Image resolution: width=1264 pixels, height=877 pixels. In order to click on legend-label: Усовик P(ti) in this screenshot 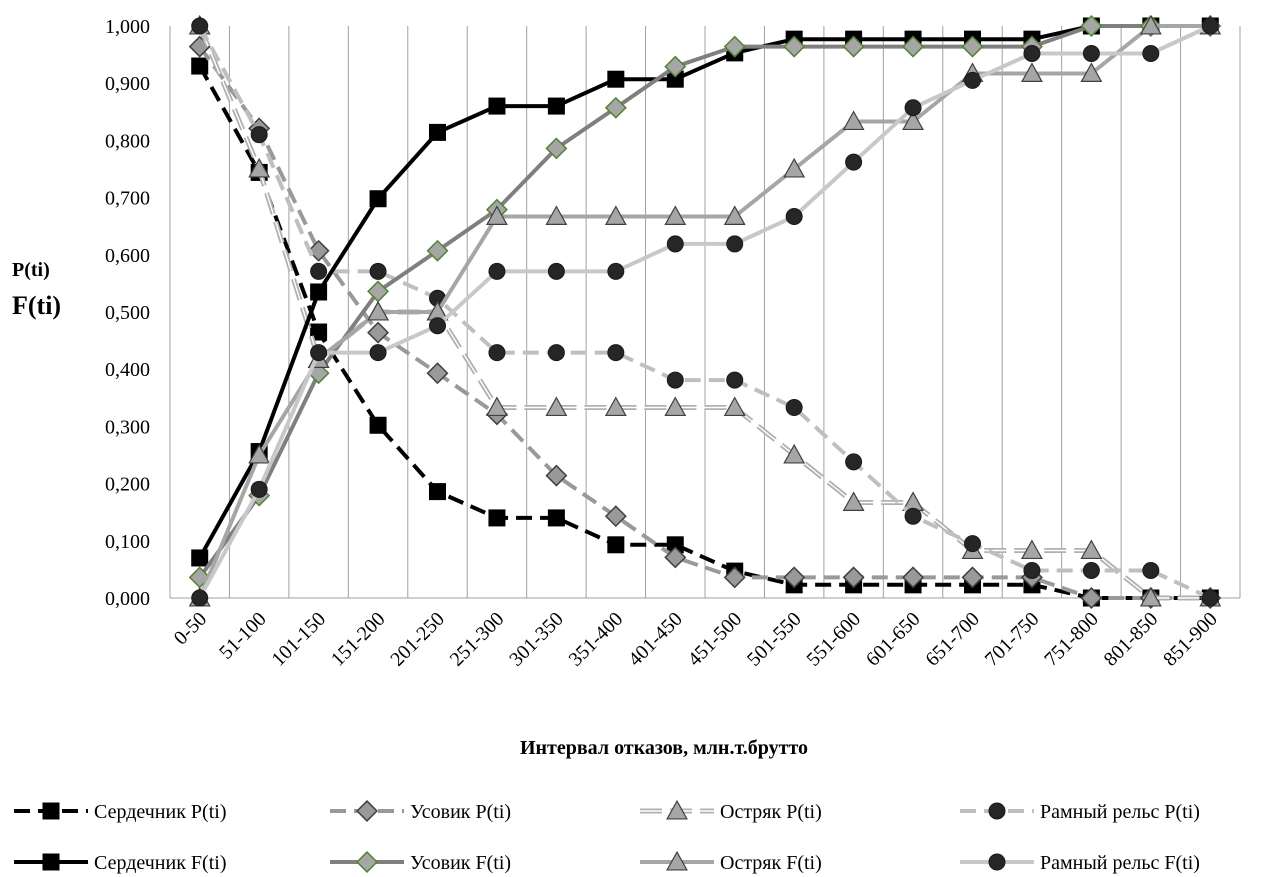, I will do `click(460, 812)`.